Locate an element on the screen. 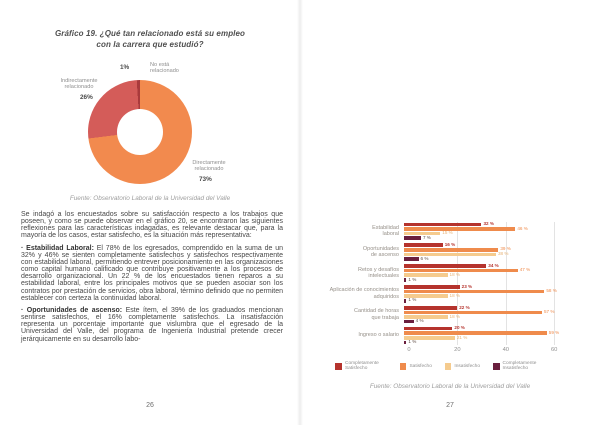 The width and height of the screenshot is (600, 425). legend-item: Completamente Insatisfecho is located at coordinates (519, 366).